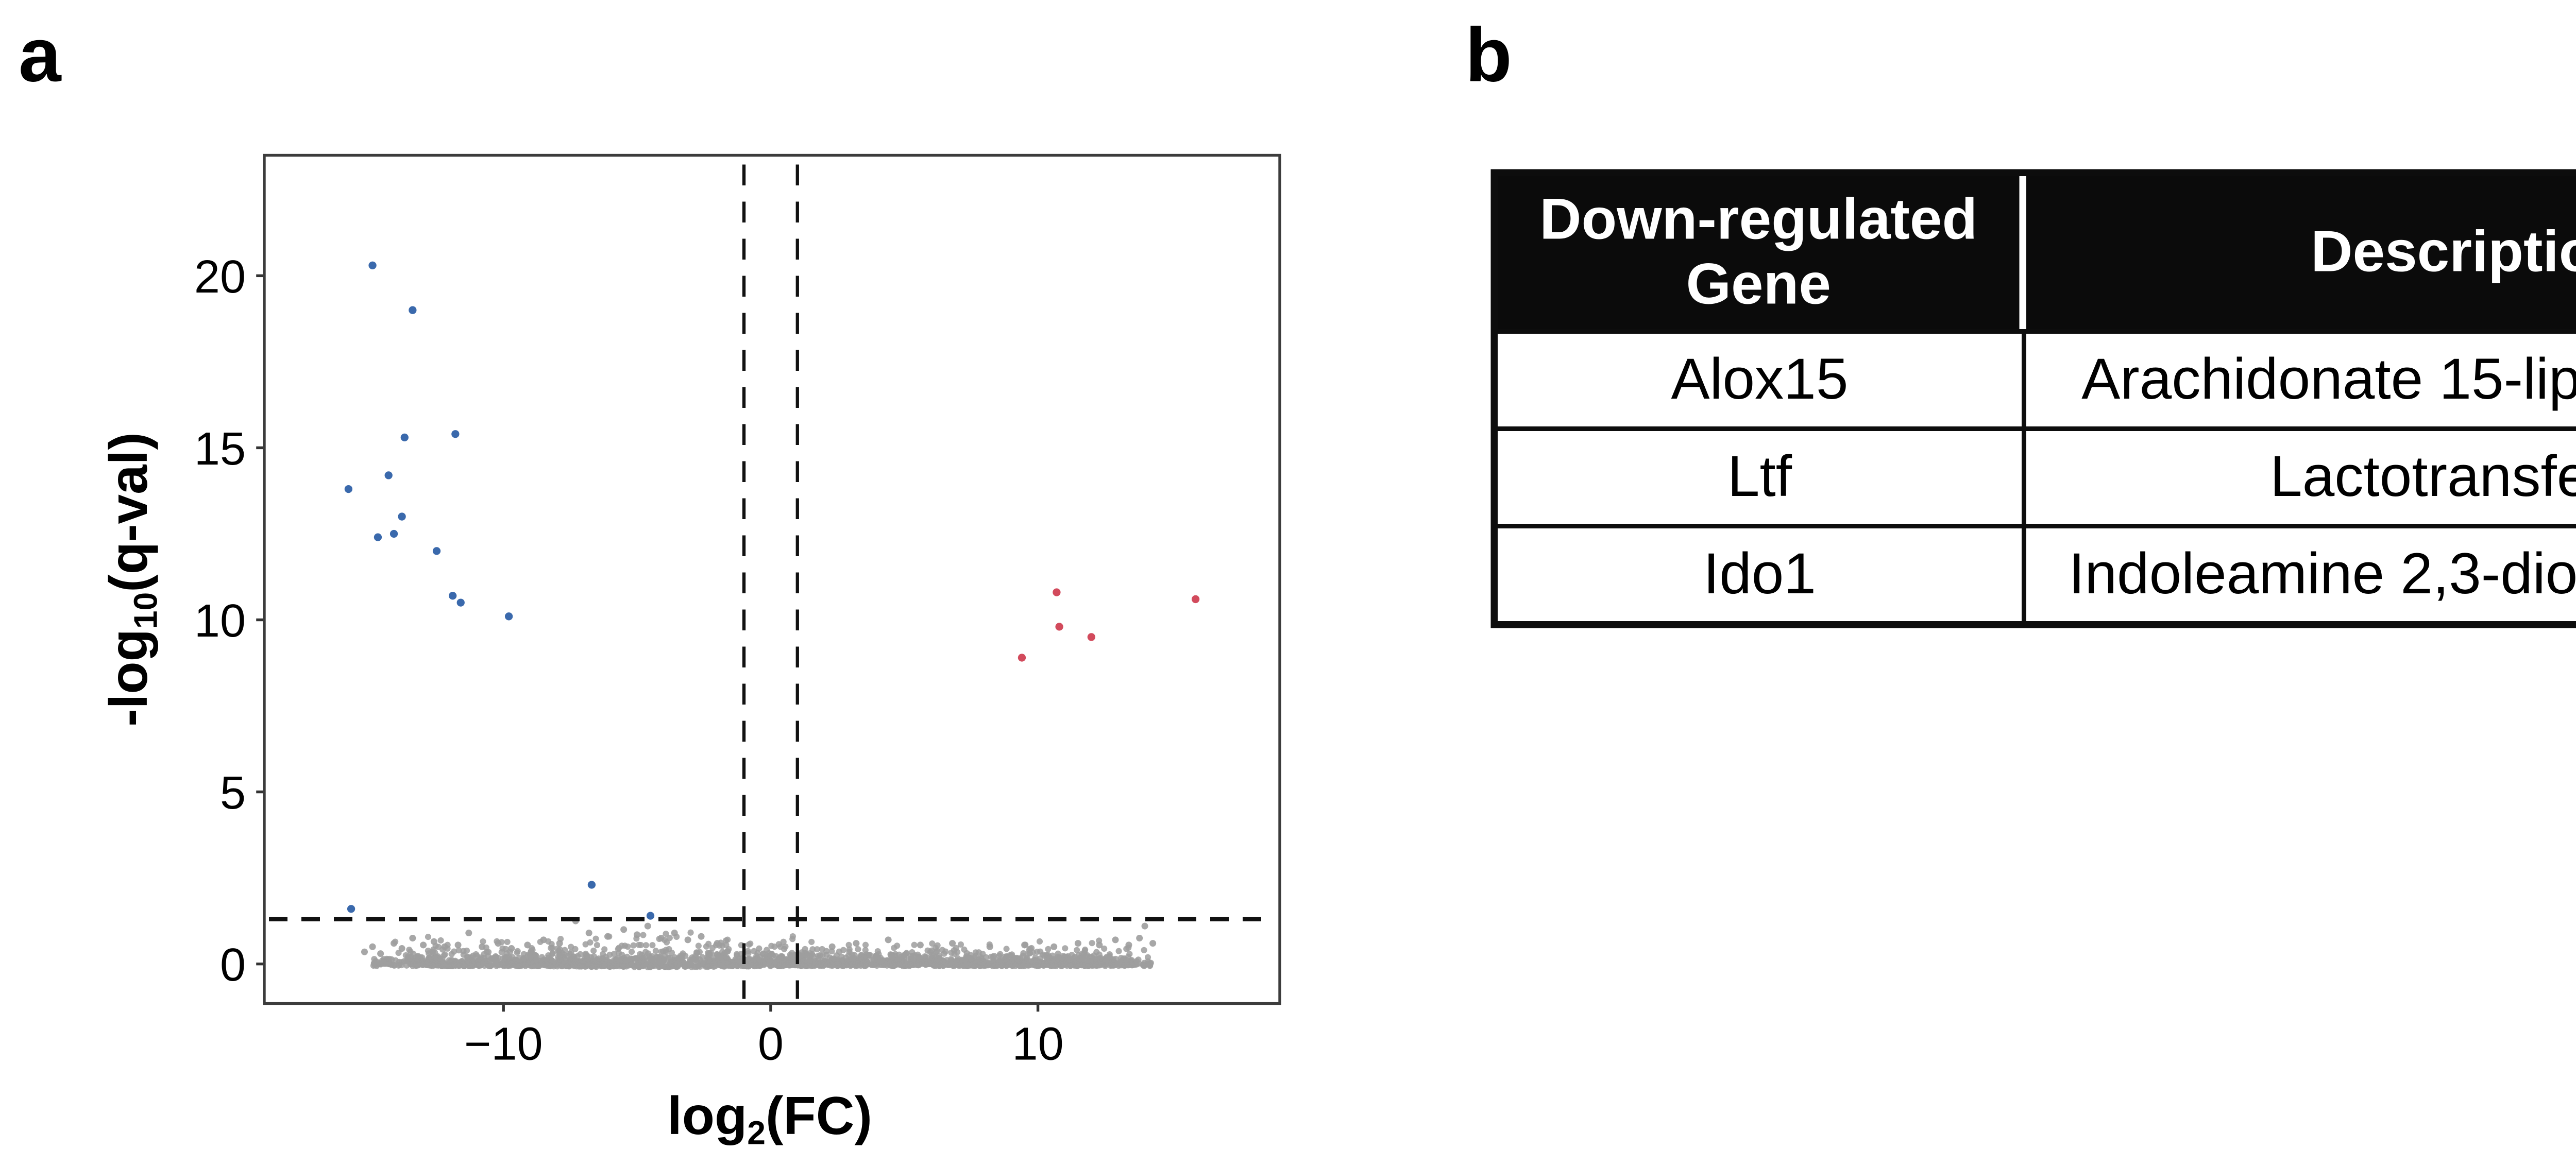 This screenshot has height=1166, width=2576. I want to click on up-regulated-point, so click(1056, 592).